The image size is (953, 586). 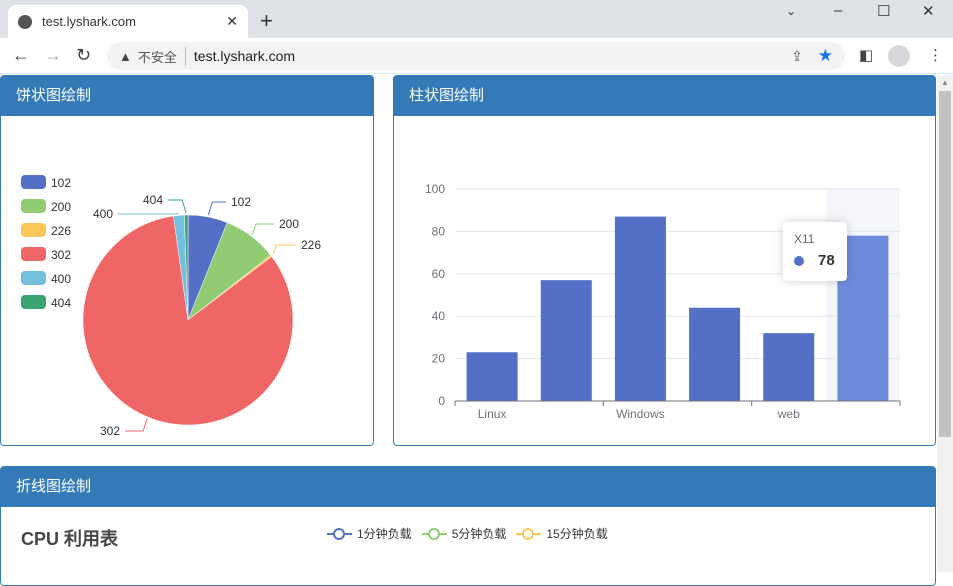 I want to click on profile-avatar, so click(x=899, y=56).